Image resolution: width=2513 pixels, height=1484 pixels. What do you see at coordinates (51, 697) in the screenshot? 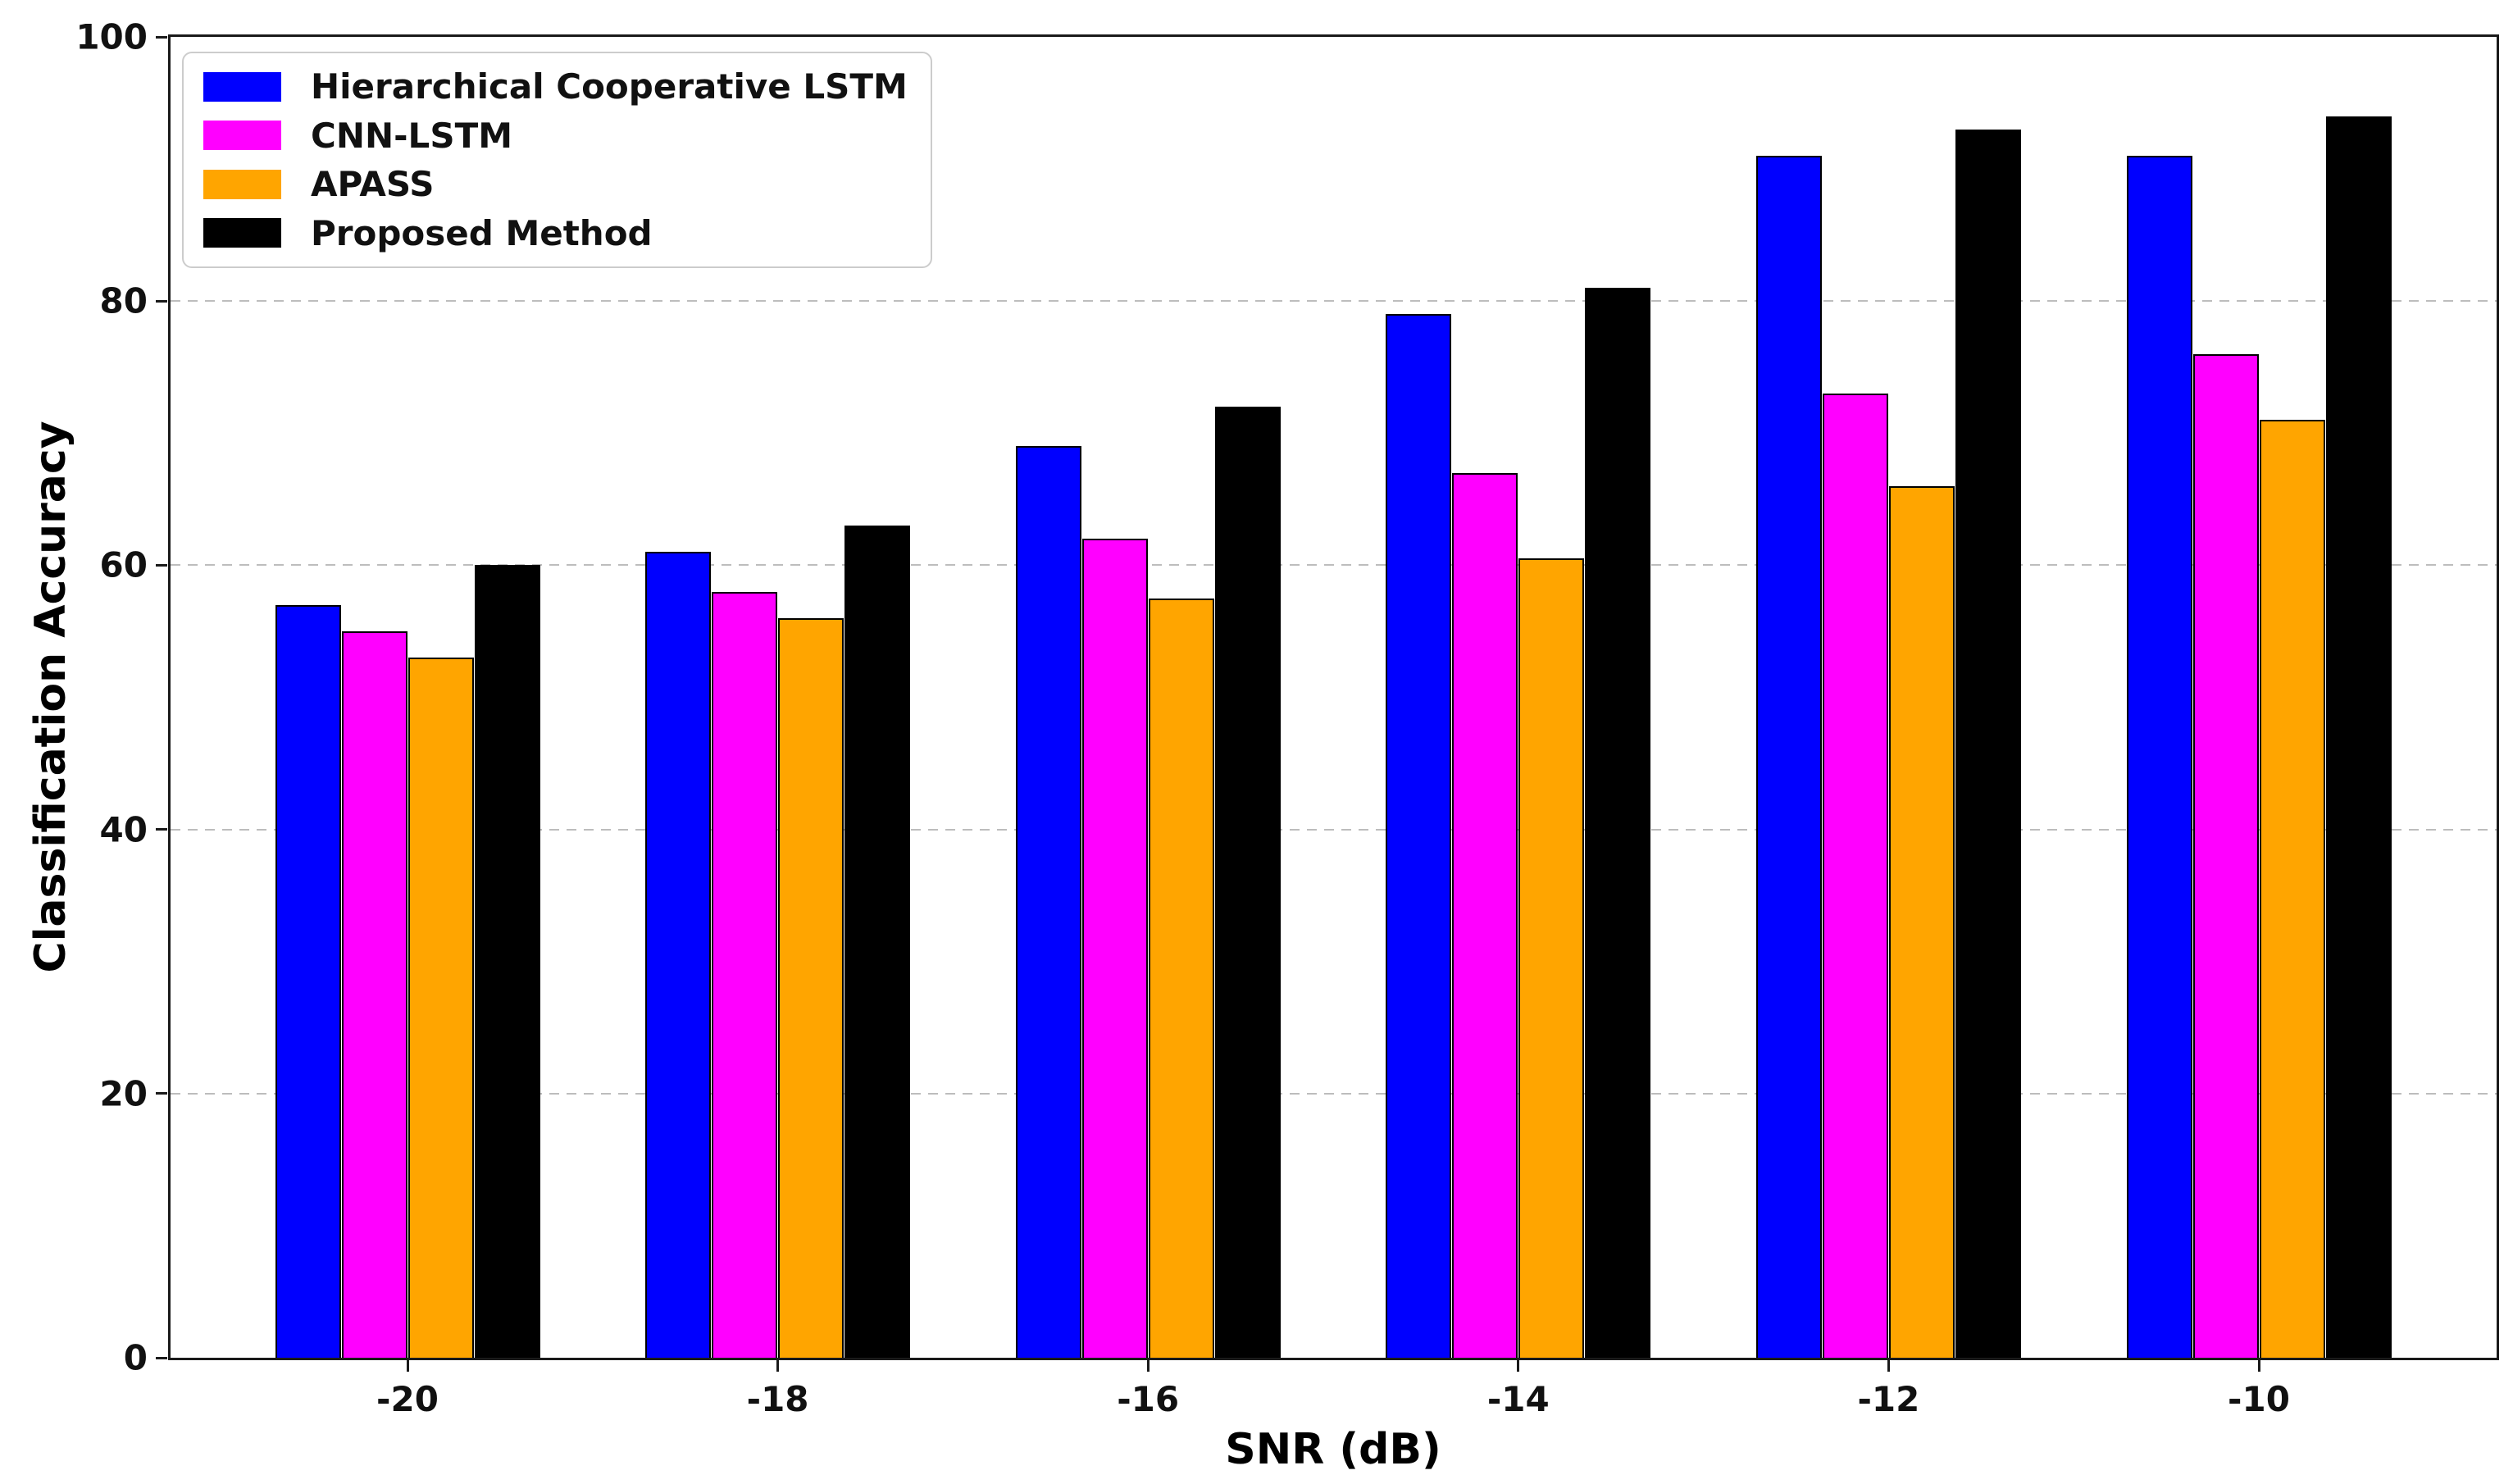
I see `y-axis-title: Classification Accuracy` at bounding box center [51, 697].